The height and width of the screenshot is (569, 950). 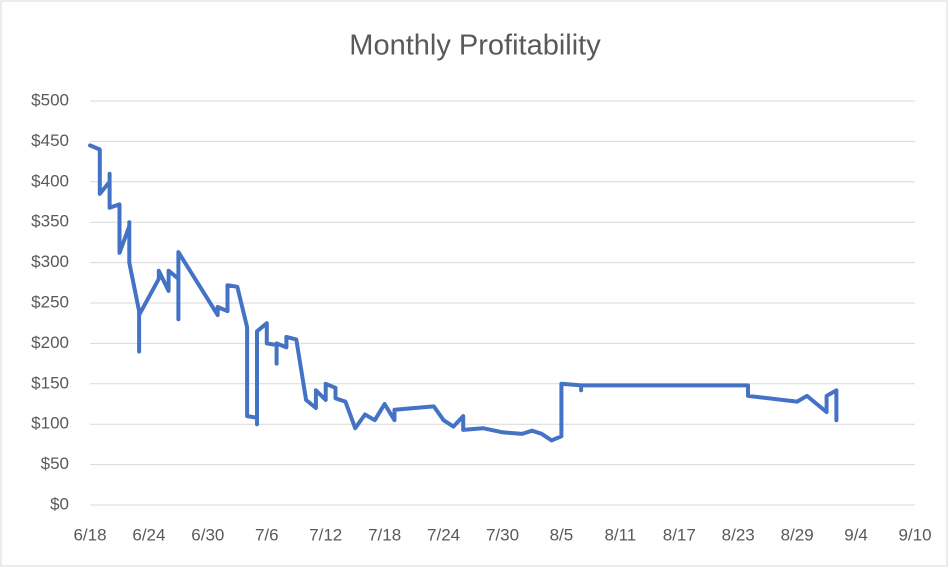 What do you see at coordinates (50, 99) in the screenshot?
I see `y-tick-label: $500` at bounding box center [50, 99].